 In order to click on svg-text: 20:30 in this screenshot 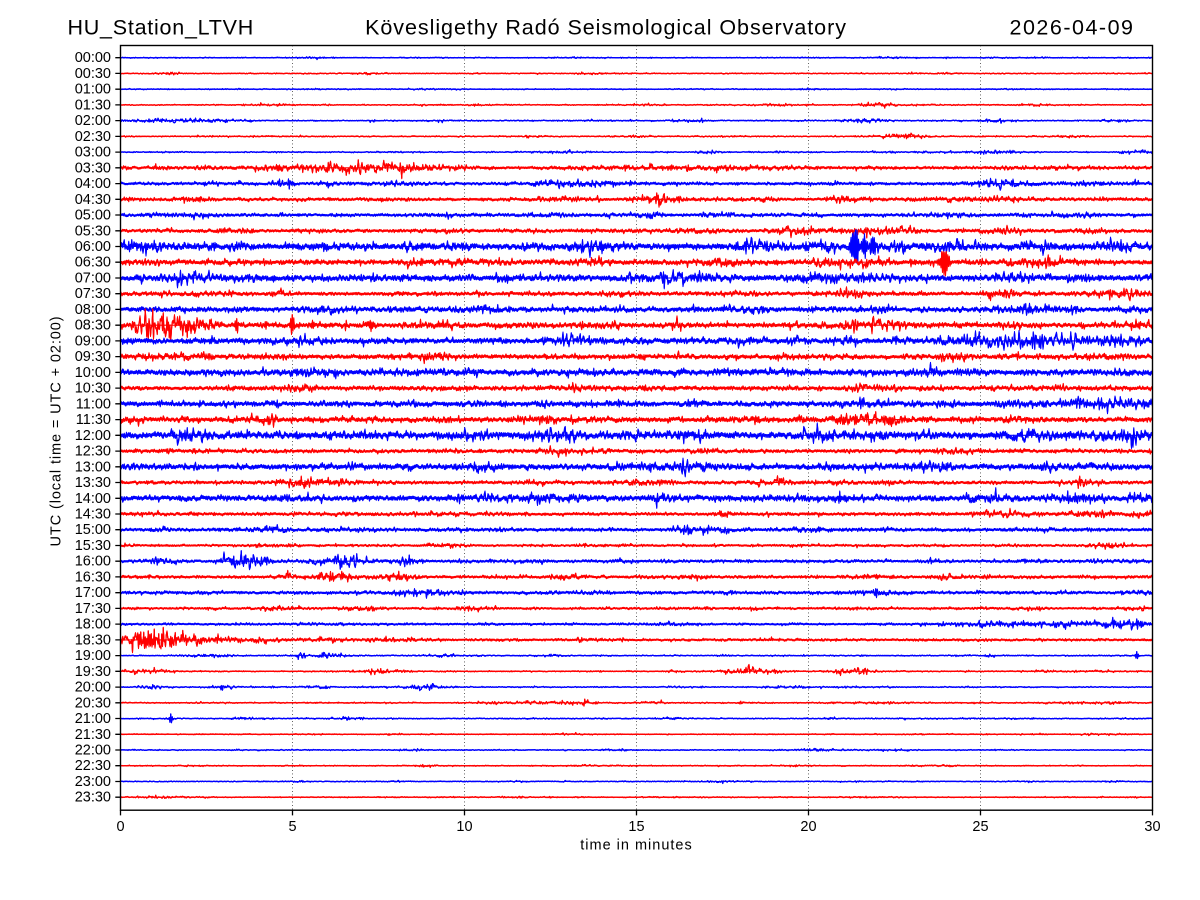, I will do `click(93, 703)`.